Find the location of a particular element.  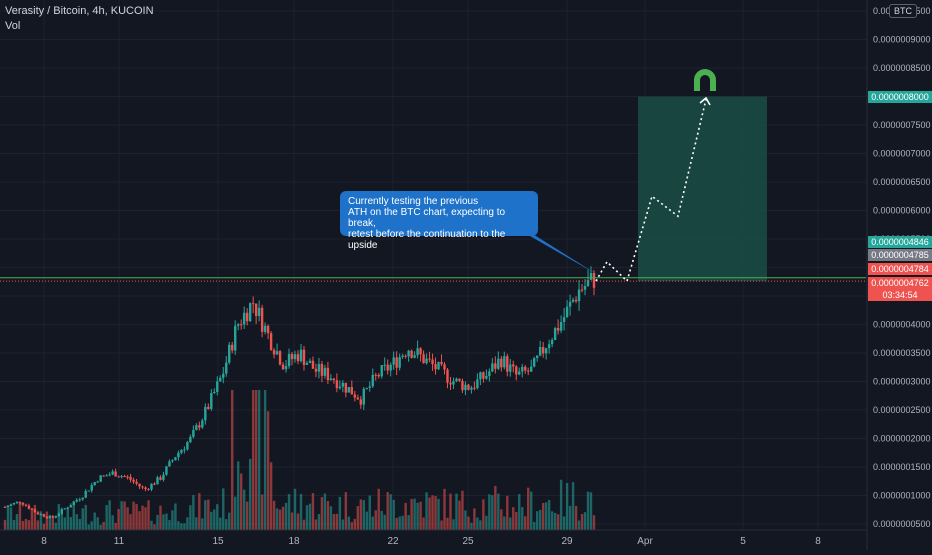

volume-label: Vol is located at coordinates (13, 26).